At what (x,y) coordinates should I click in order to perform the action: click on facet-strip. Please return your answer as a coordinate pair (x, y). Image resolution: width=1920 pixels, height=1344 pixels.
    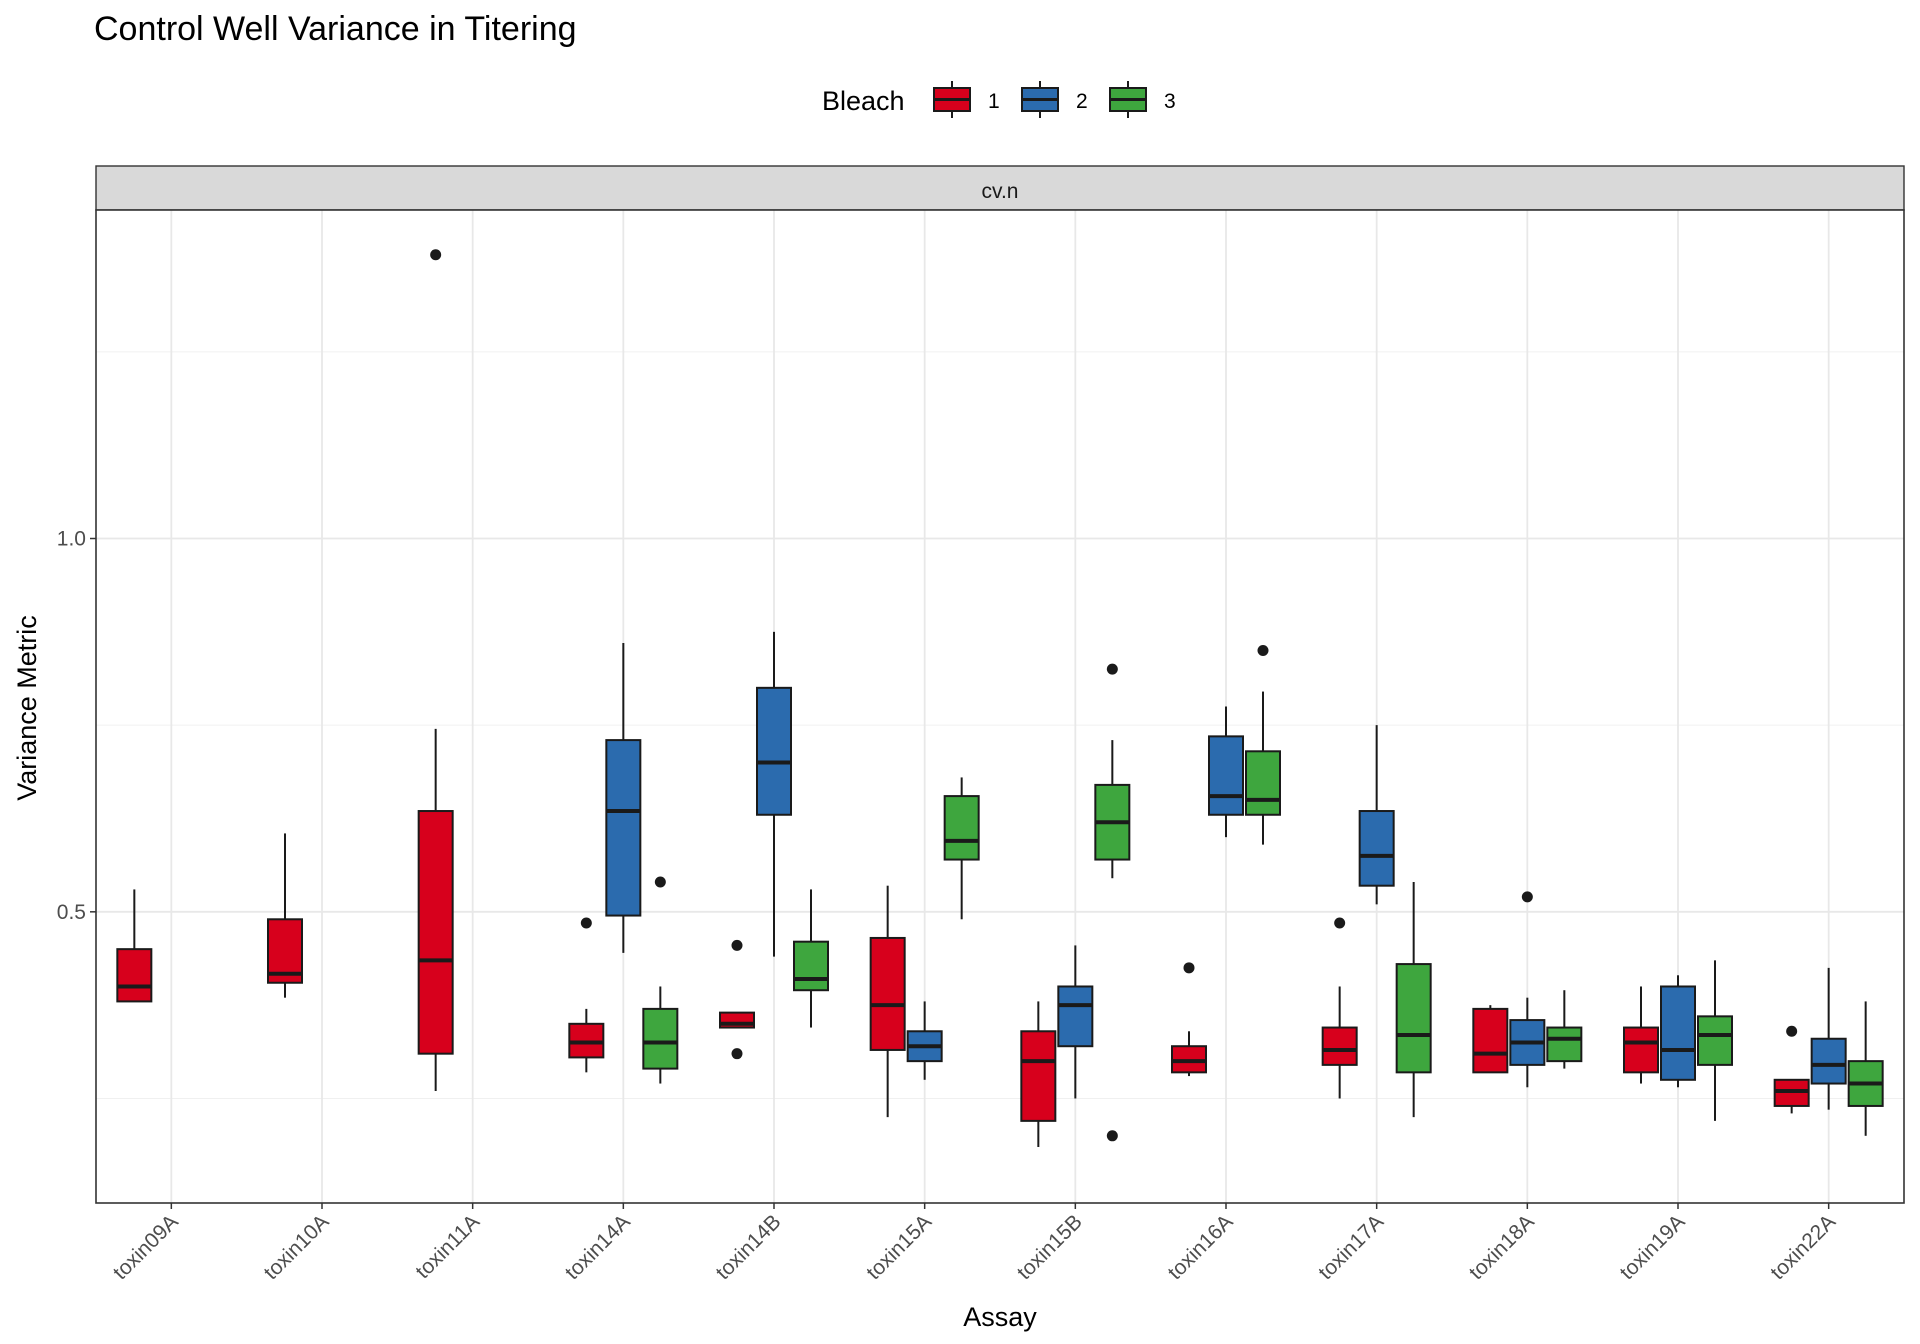
    Looking at the image, I should click on (1000, 188).